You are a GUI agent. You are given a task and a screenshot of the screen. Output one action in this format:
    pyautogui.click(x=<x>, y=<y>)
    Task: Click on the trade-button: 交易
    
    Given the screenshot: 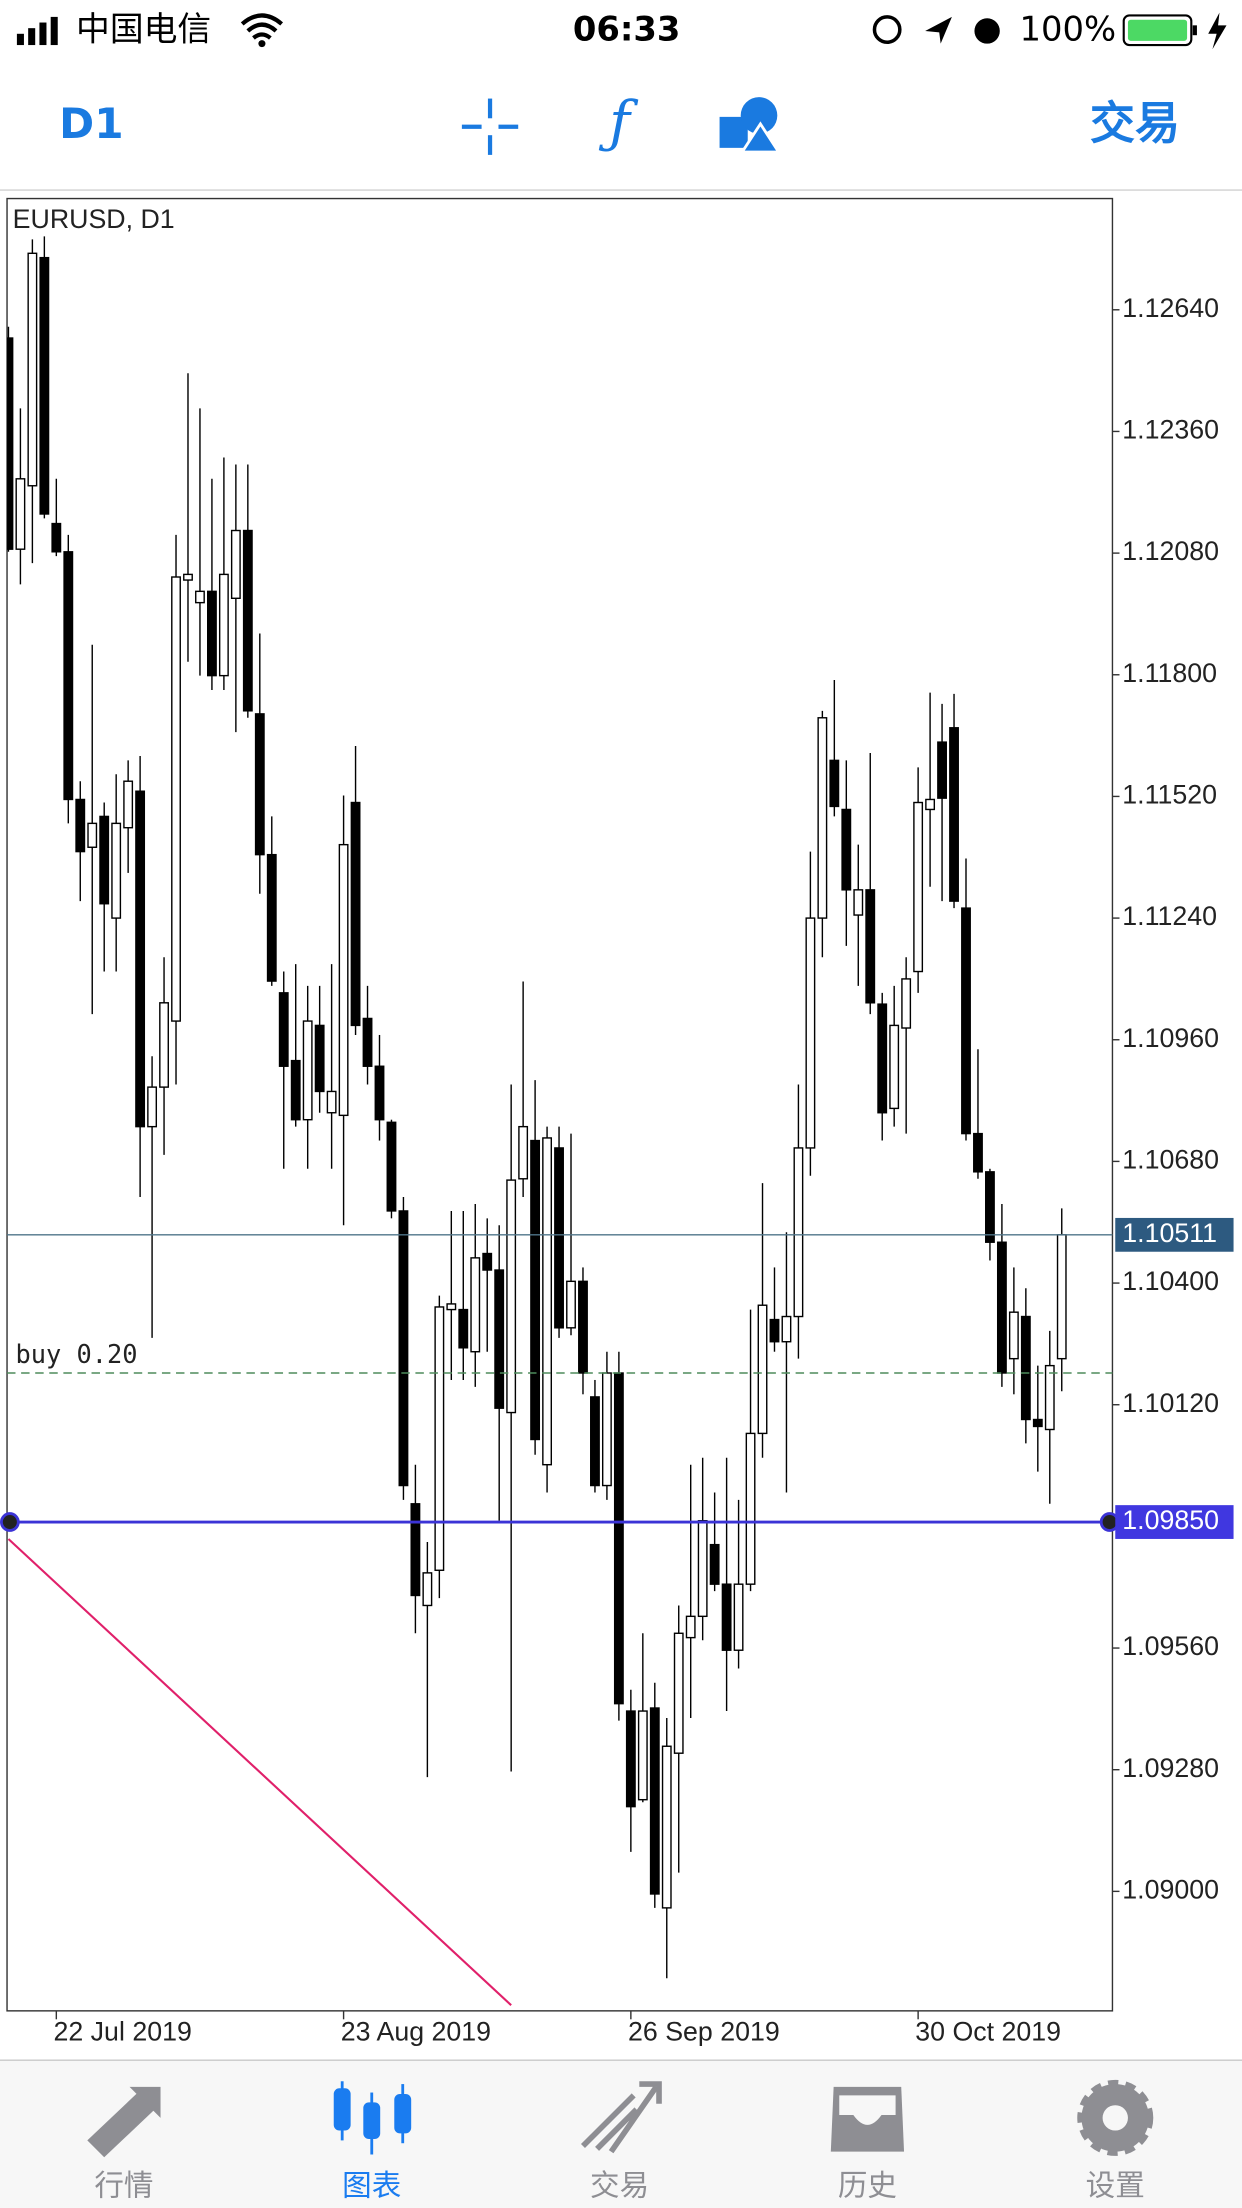 What is the action you would take?
    pyautogui.click(x=1135, y=123)
    